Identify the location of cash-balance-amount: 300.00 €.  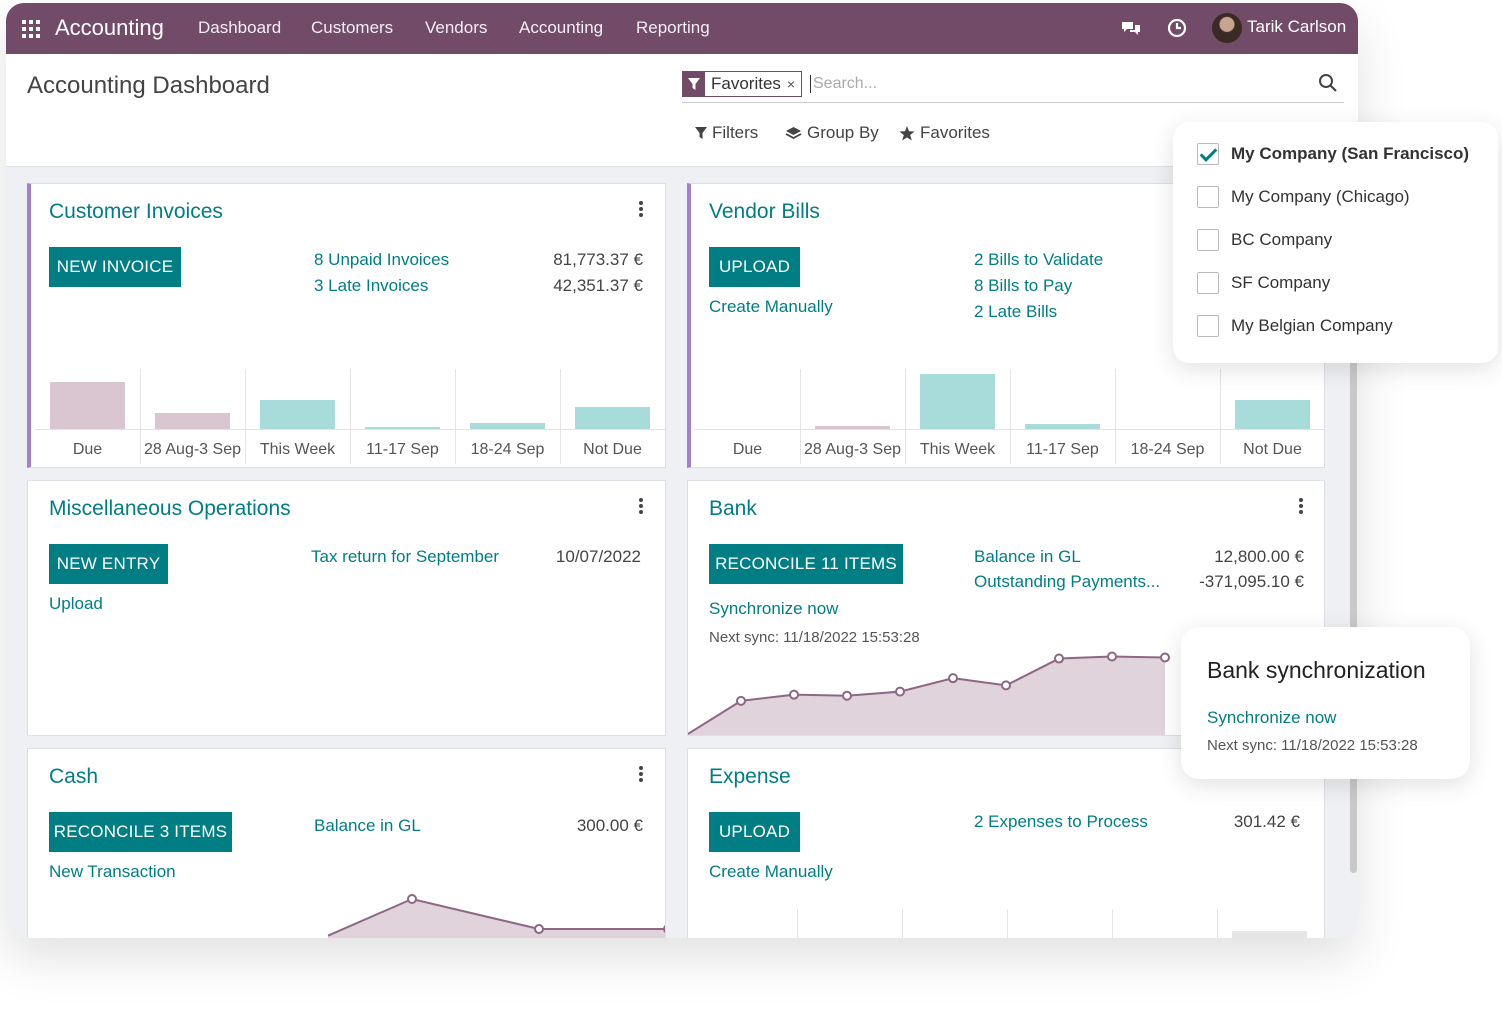
(609, 825).